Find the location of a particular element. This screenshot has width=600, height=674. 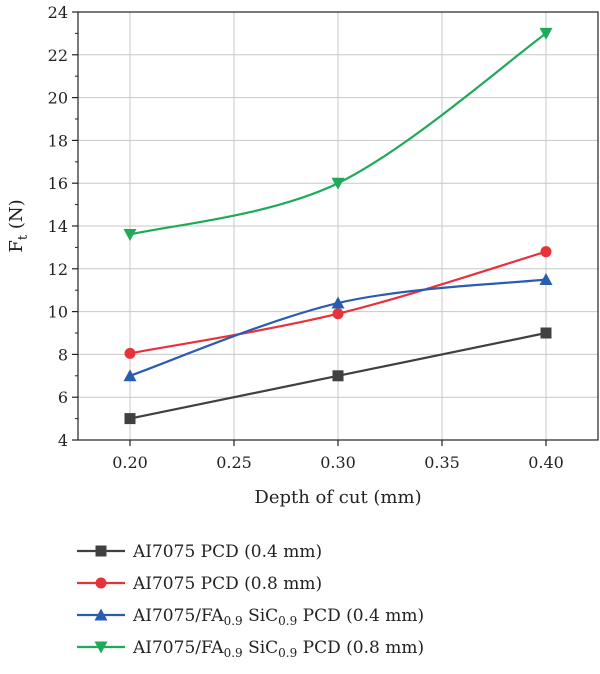

legend-item-2: AI7075/FA0.9 SiC0.9 PCD (0.4 mm) is located at coordinates (250, 617).